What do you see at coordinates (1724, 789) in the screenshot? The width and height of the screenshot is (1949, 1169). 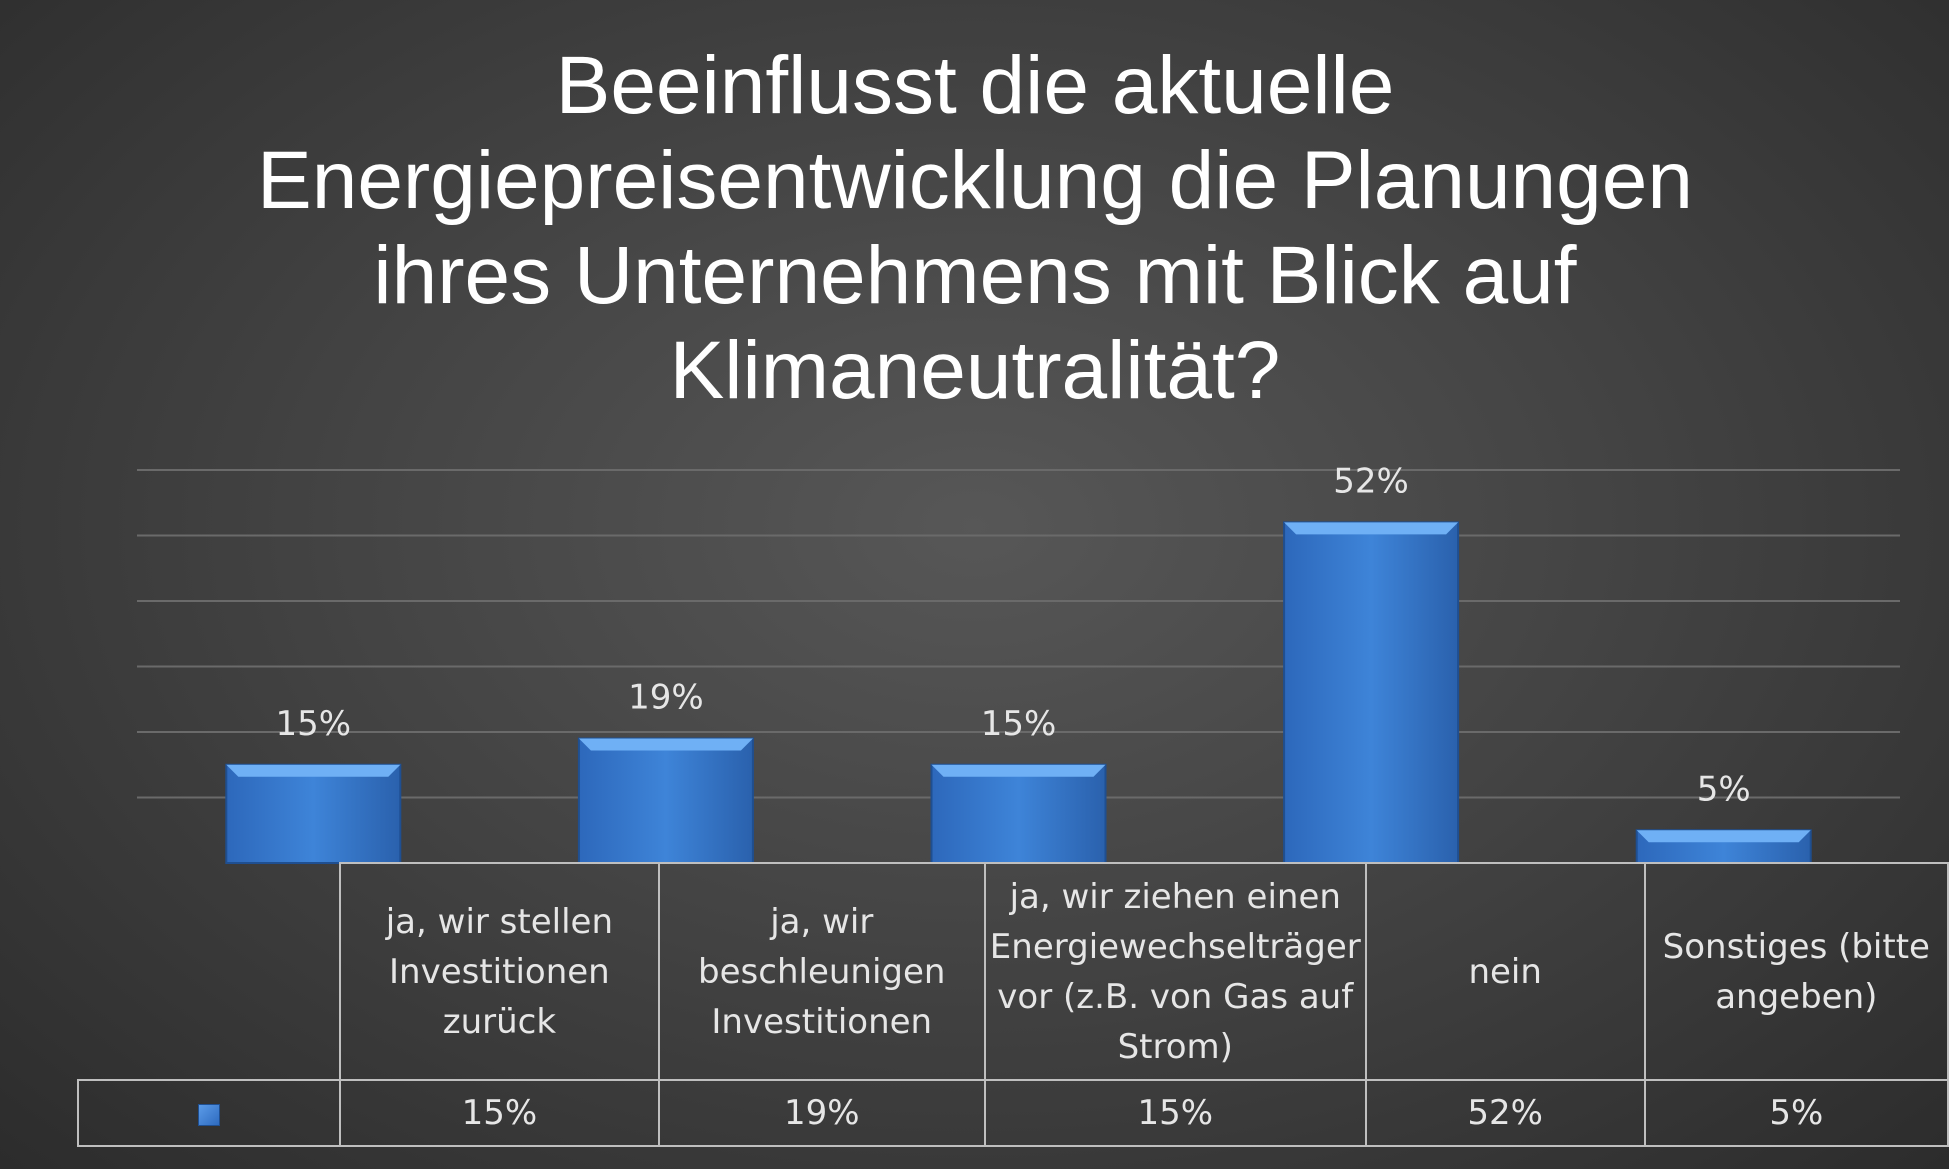 I see `data-label: 5%` at bounding box center [1724, 789].